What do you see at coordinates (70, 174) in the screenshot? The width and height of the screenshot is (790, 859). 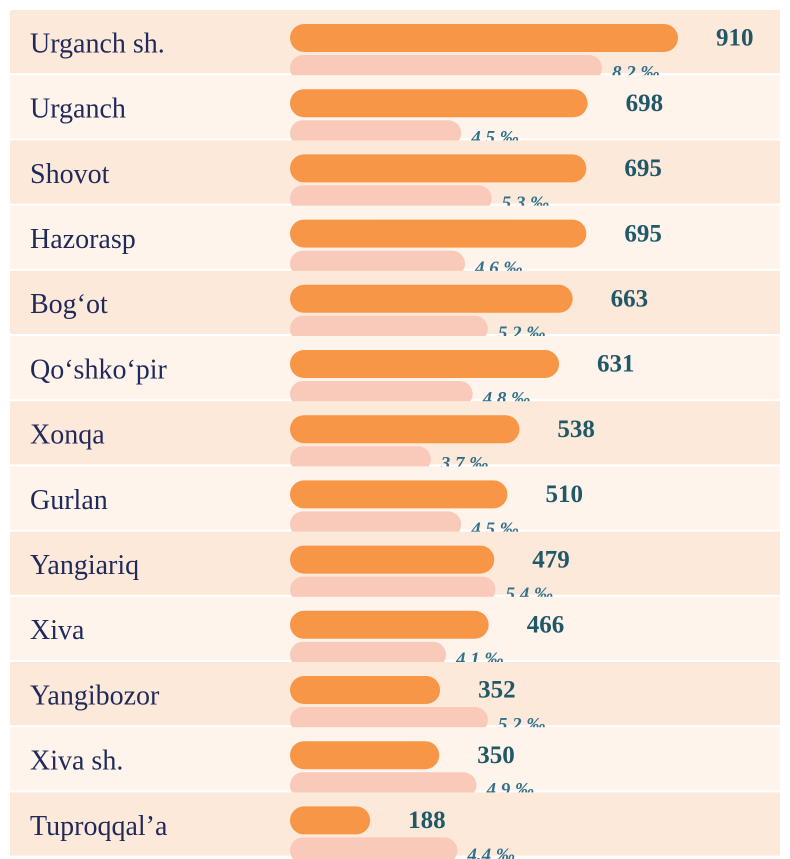 I see `category-label: Shovot` at bounding box center [70, 174].